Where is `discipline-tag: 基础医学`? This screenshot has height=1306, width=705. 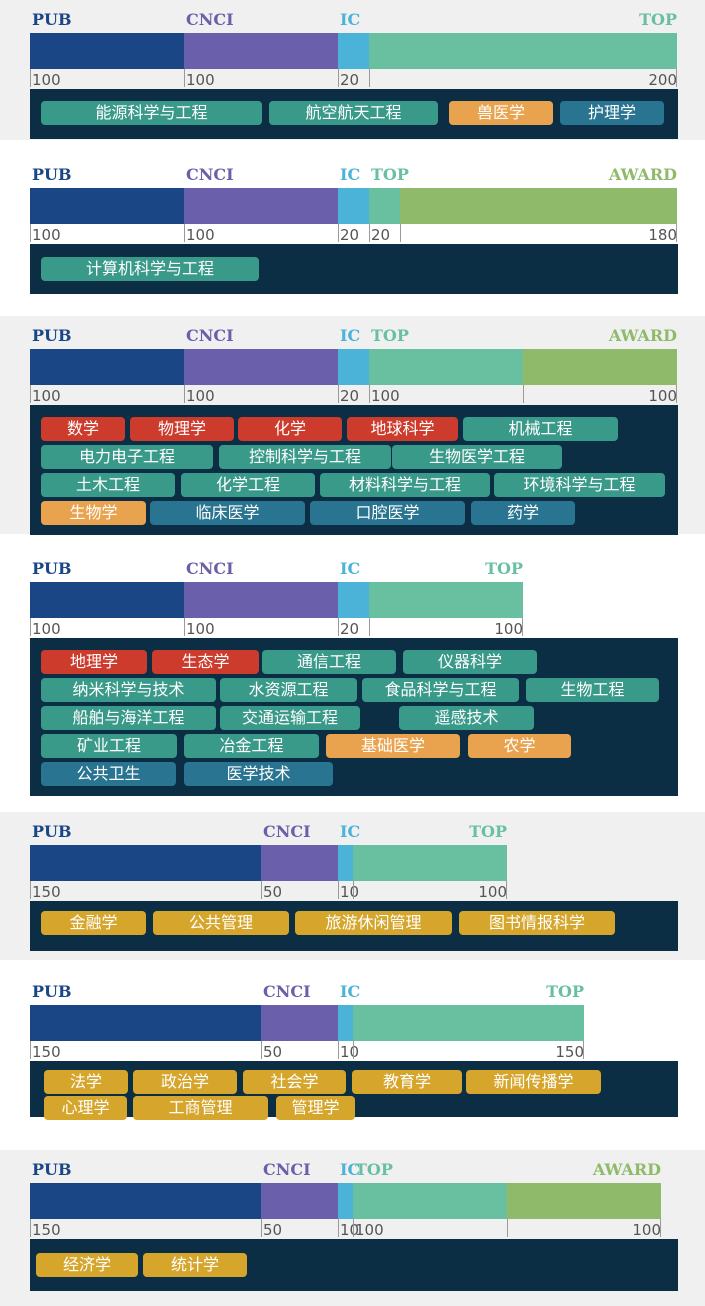
discipline-tag: 基础医学 is located at coordinates (393, 746).